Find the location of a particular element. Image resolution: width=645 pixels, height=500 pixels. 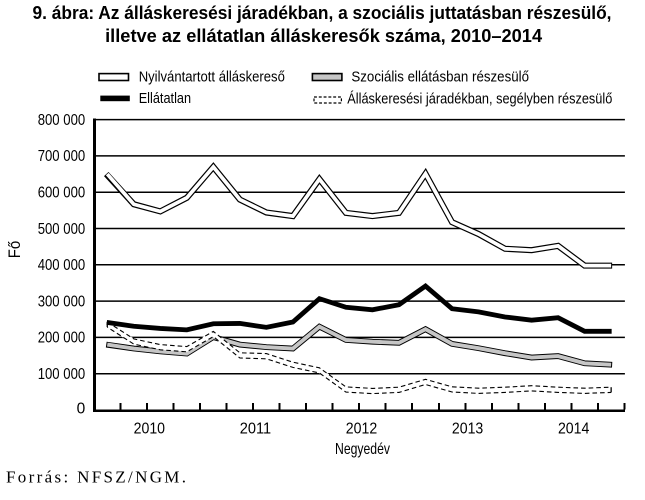

svg-text: 100 000 is located at coordinates (62, 374).